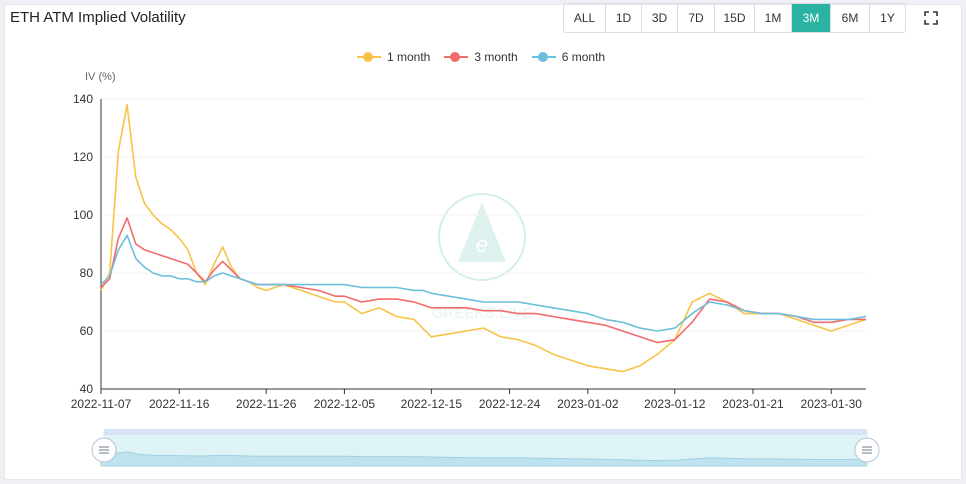 The image size is (966, 484). Describe the element at coordinates (266, 404) in the screenshot. I see `x-tick-label: 2022-11-26` at that location.